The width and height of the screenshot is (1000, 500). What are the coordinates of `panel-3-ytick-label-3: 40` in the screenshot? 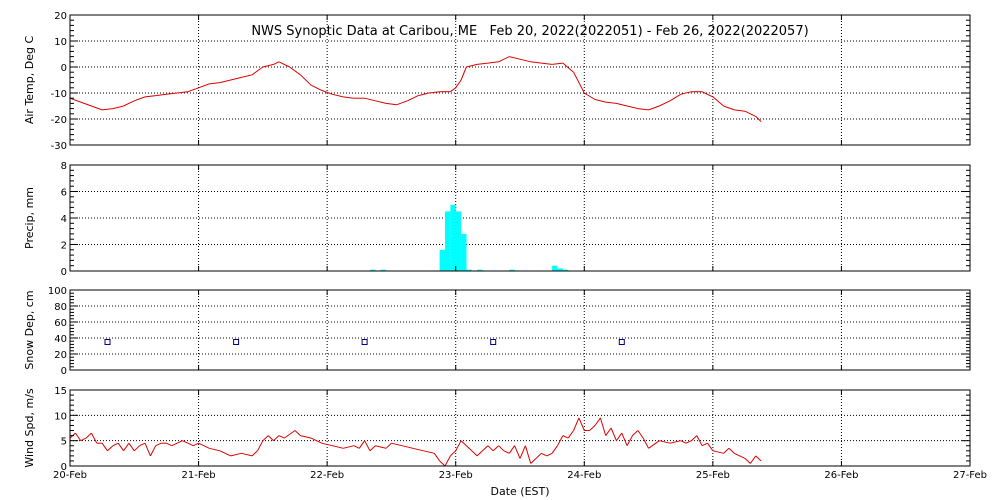 It's located at (60, 339).